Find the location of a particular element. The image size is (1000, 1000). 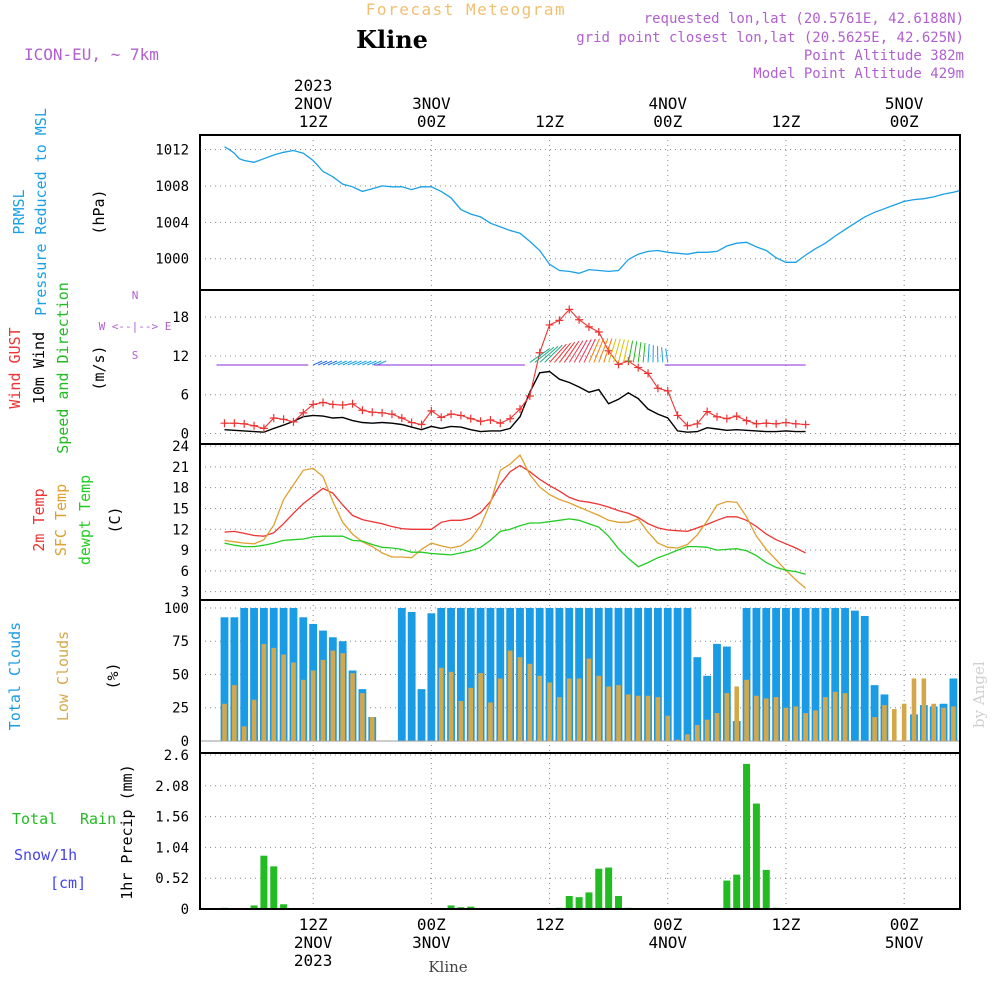

y-tick-label: 25 is located at coordinates (180, 709).